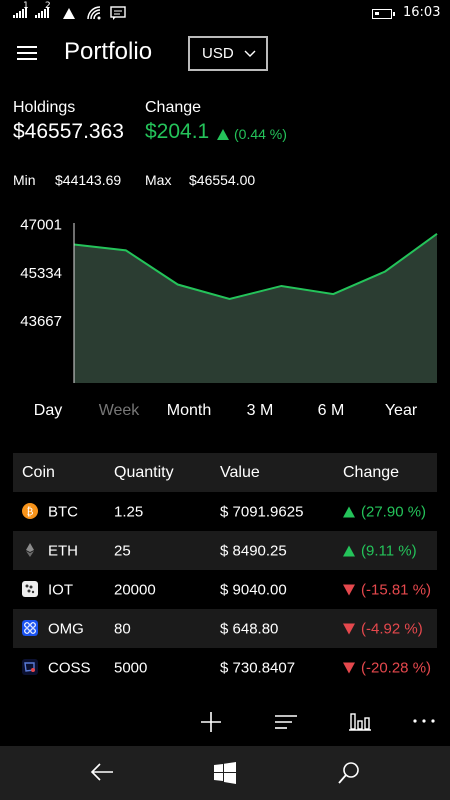 This screenshot has width=450, height=800. Describe the element at coordinates (392, 628) in the screenshot. I see `coin-change-text: (-4.92 %)` at that location.